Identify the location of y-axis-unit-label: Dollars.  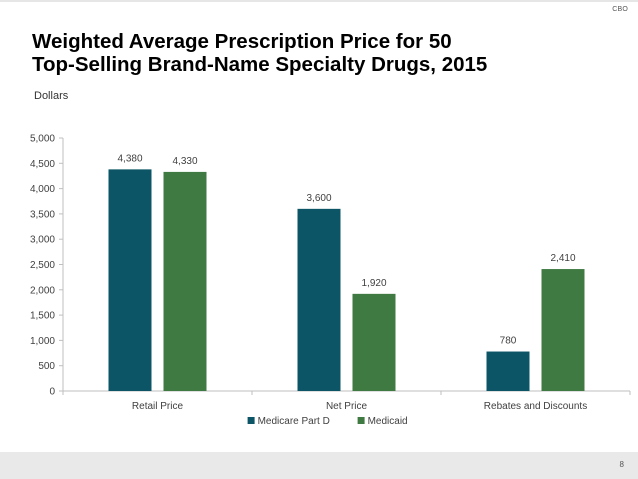
(51, 96).